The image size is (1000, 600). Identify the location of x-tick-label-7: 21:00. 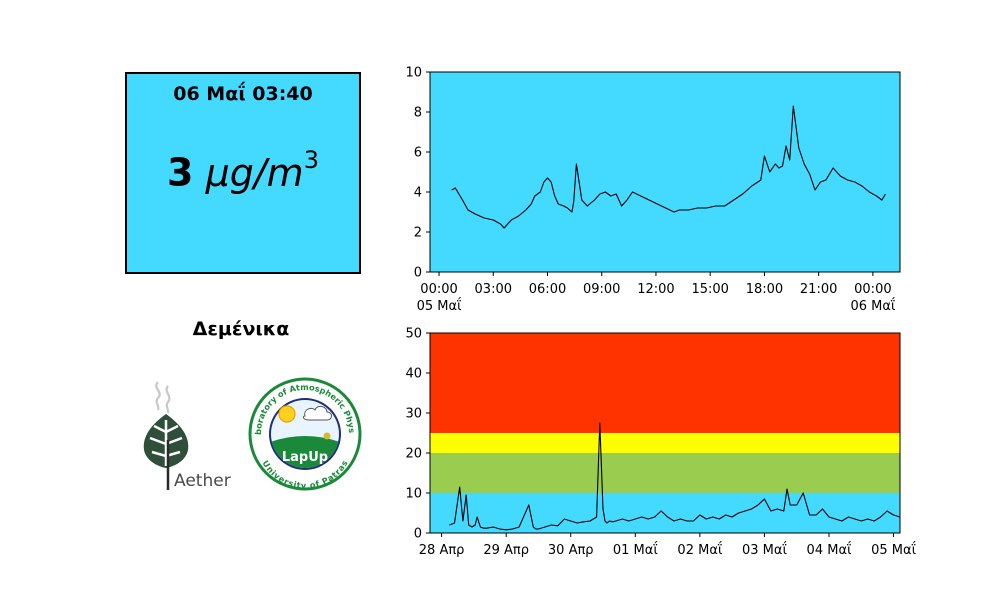
(818, 289).